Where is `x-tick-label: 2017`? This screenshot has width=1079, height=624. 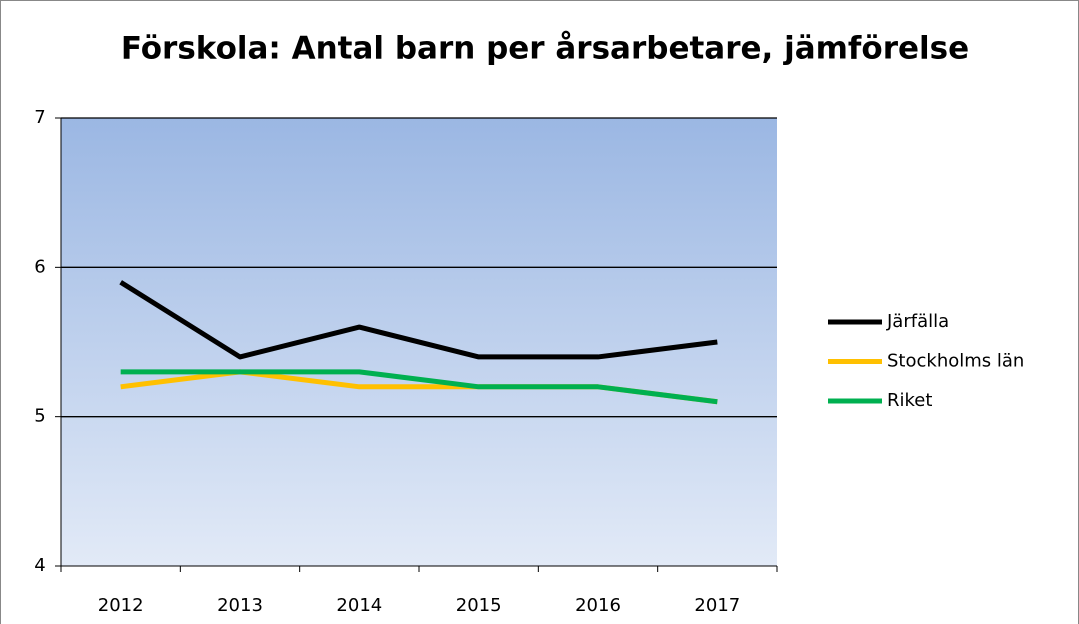 x-tick-label: 2017 is located at coordinates (717, 605).